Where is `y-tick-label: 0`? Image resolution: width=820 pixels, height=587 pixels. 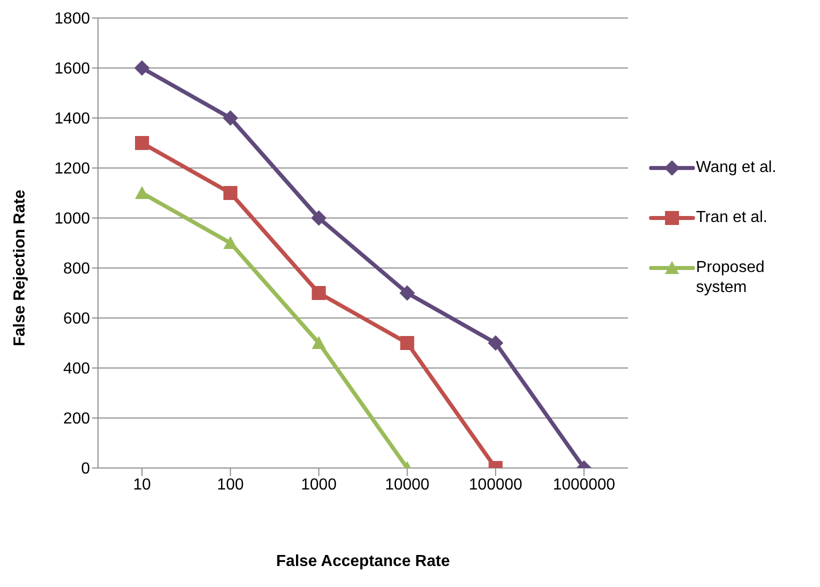
y-tick-label: 0 is located at coordinates (85, 469).